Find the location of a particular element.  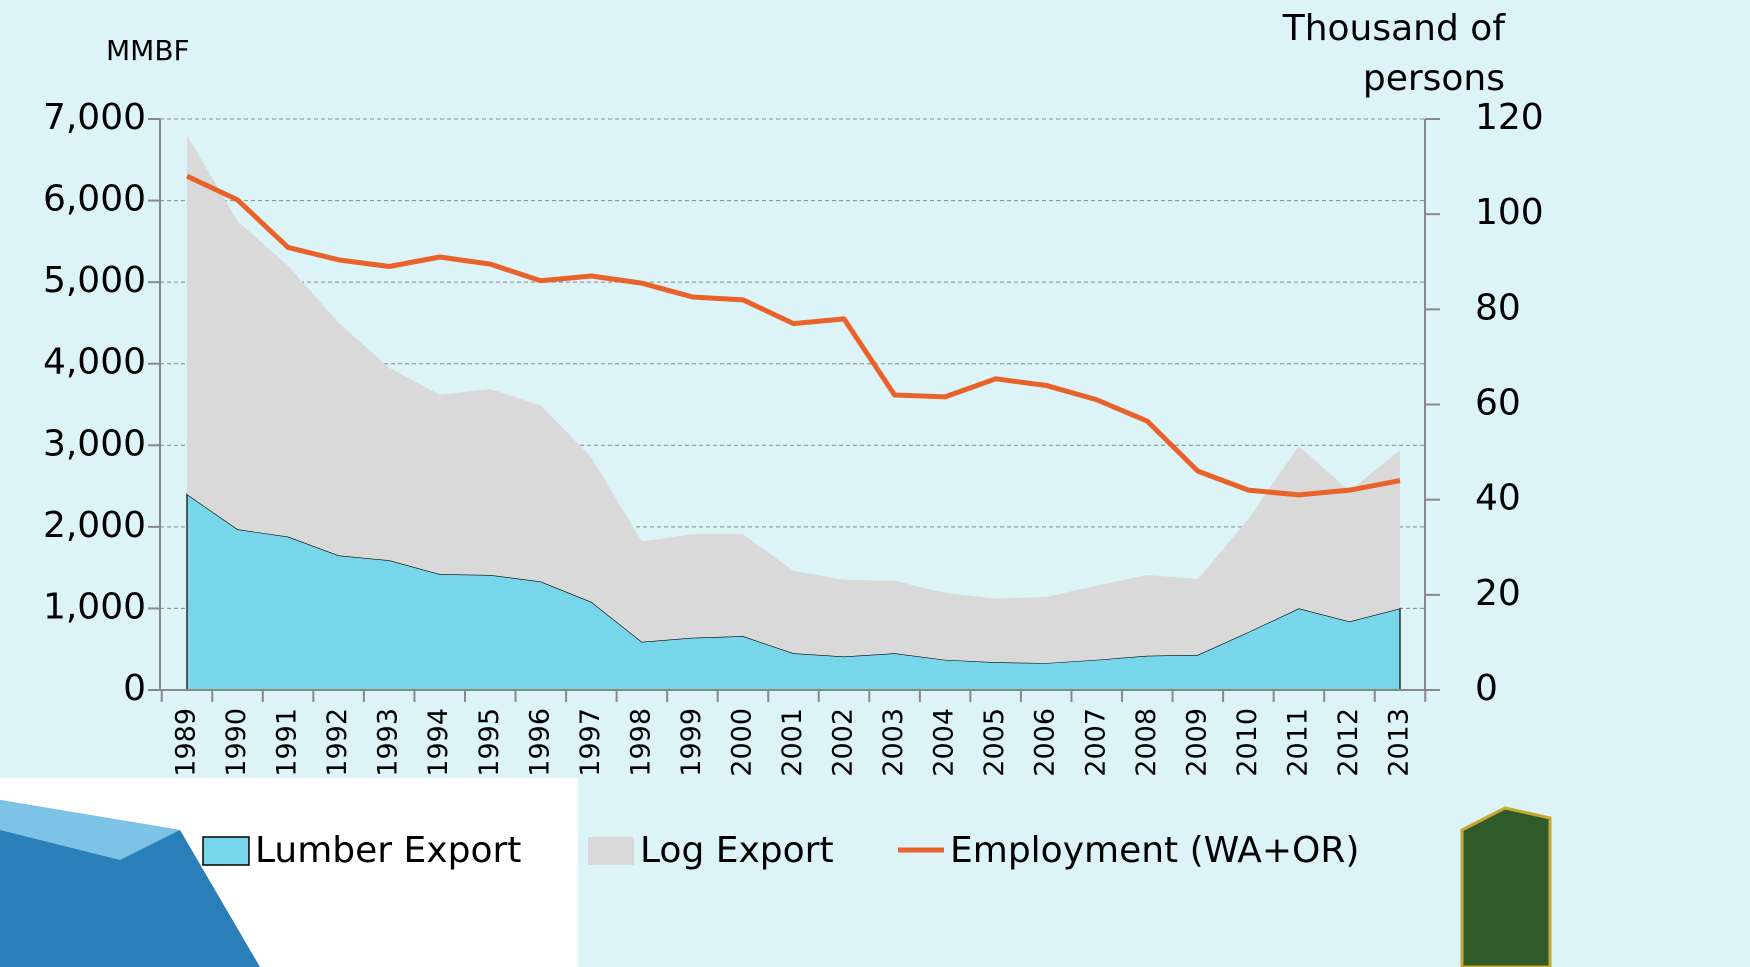

y2-tick-label: 0 is located at coordinates (1486, 688).